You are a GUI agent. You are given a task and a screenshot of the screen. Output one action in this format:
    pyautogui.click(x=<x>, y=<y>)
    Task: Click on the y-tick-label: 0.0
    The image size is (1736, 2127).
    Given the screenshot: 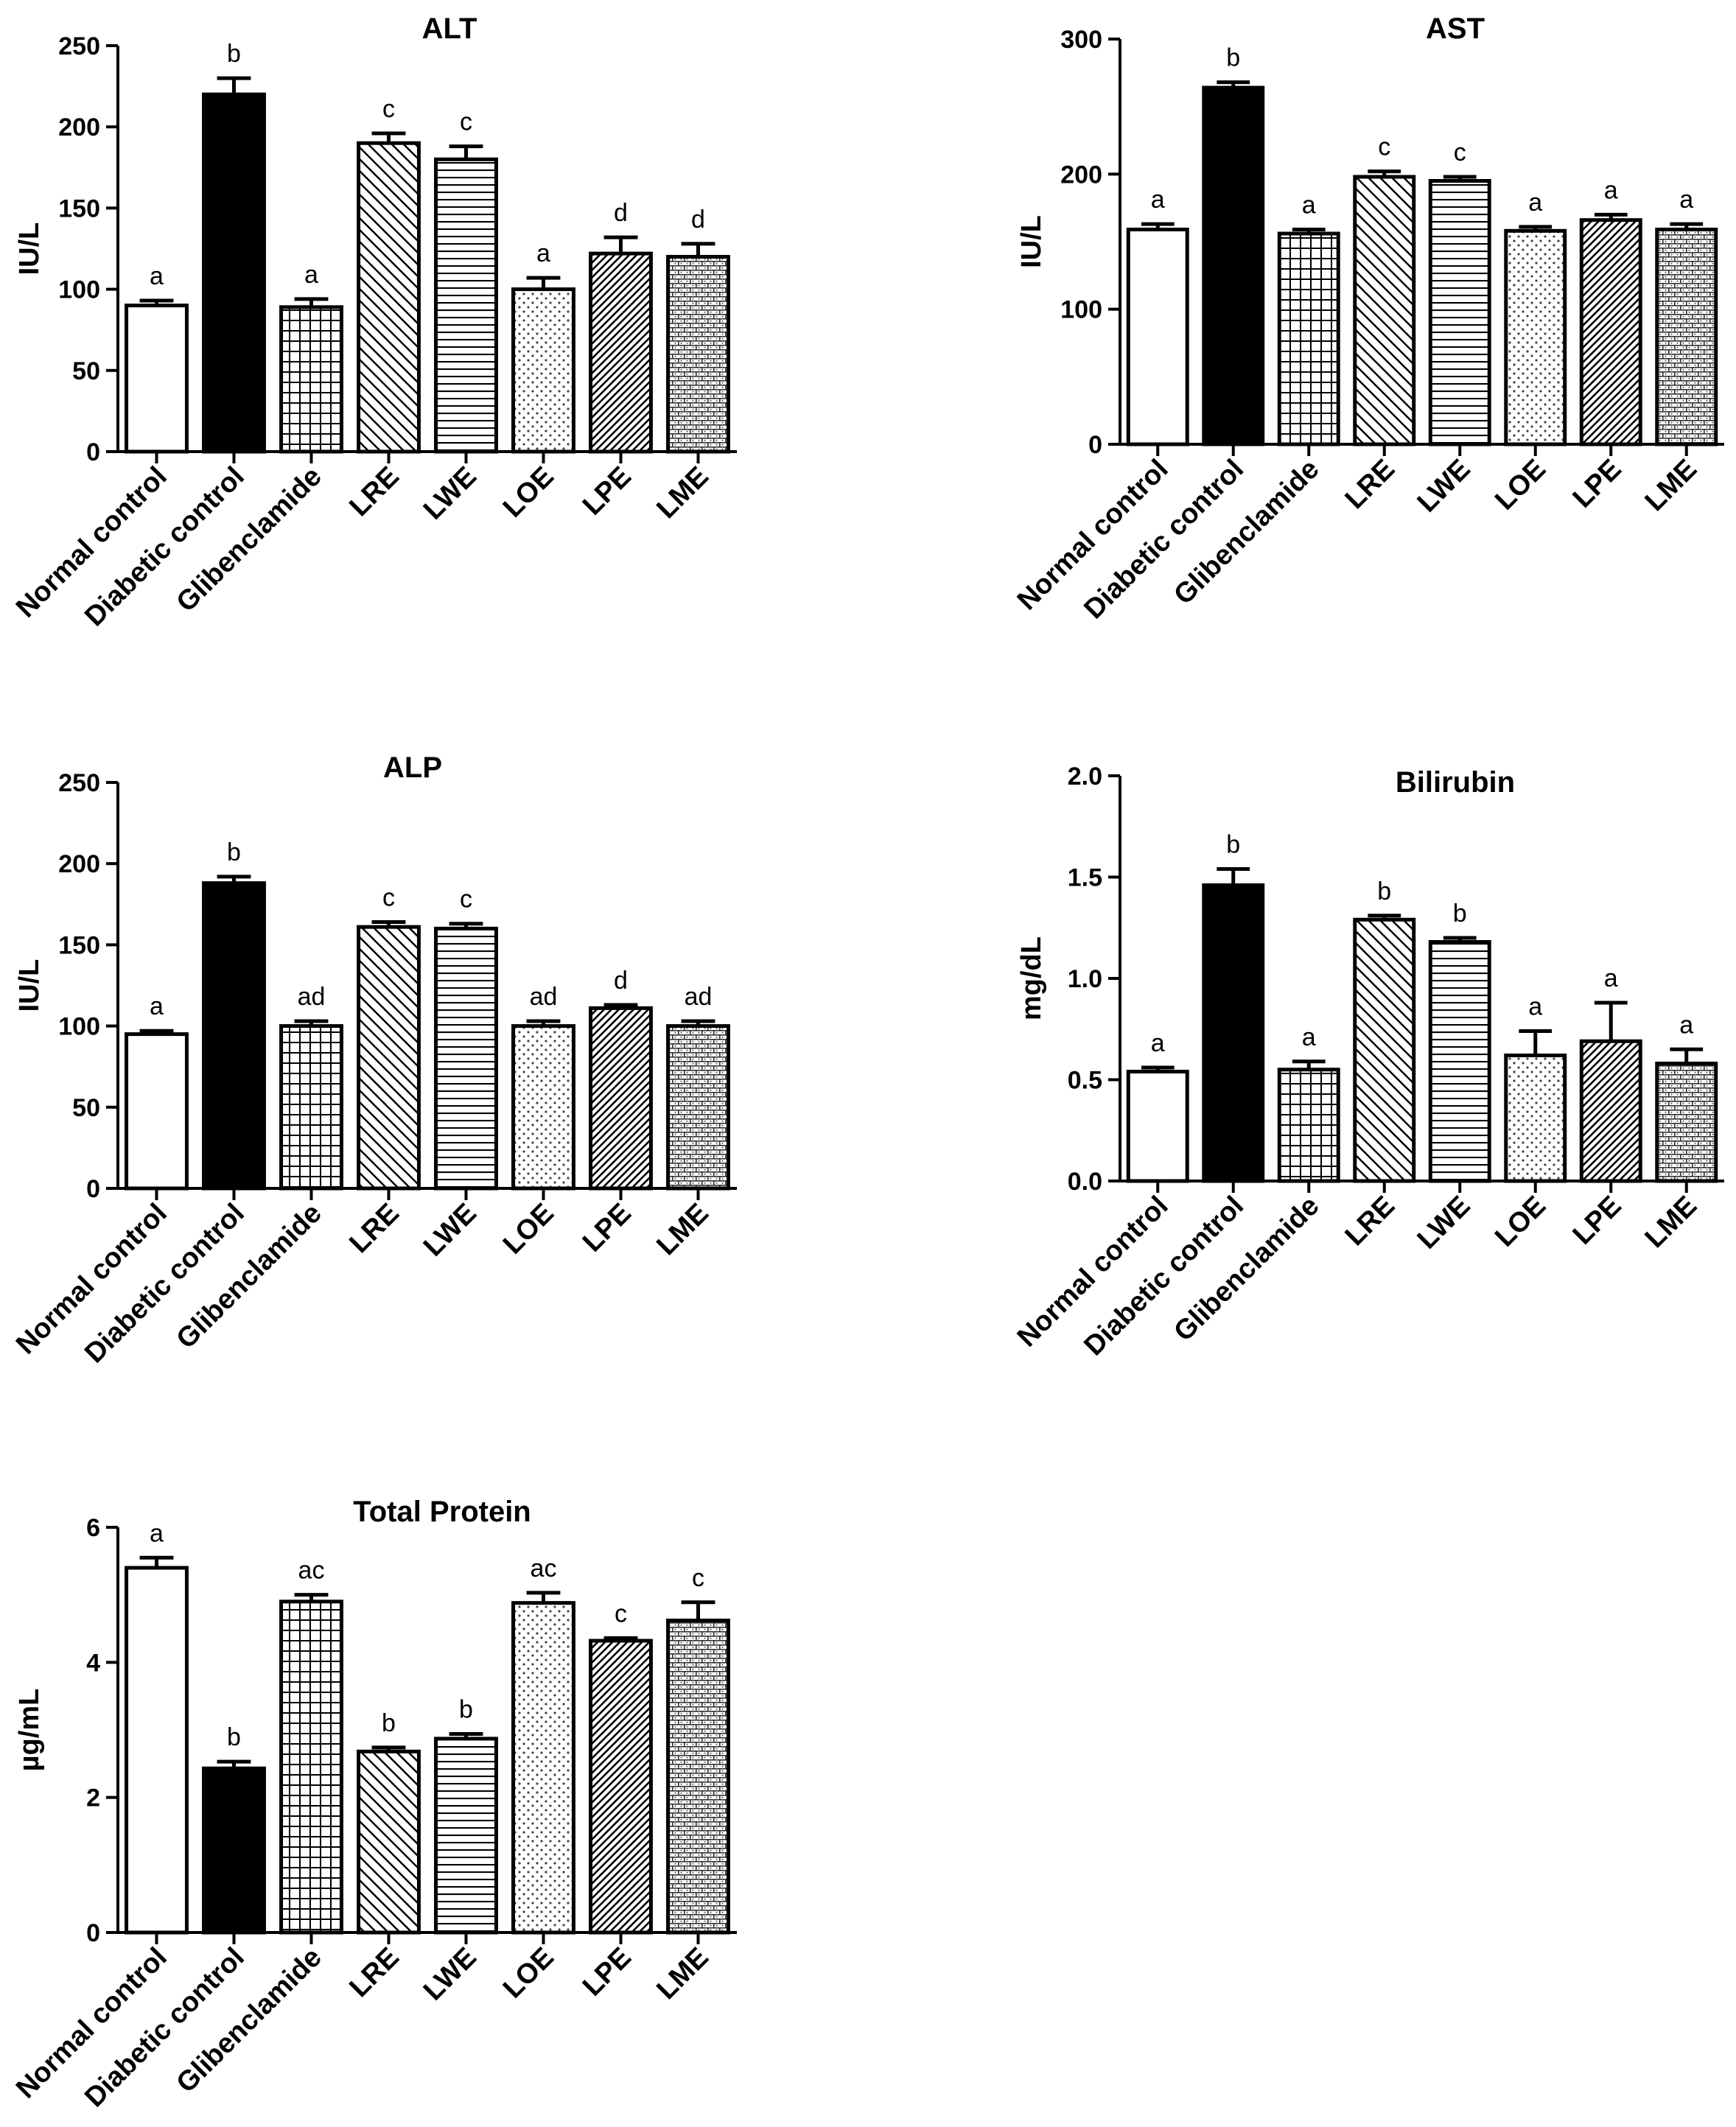 What is the action you would take?
    pyautogui.click(x=1085, y=1182)
    